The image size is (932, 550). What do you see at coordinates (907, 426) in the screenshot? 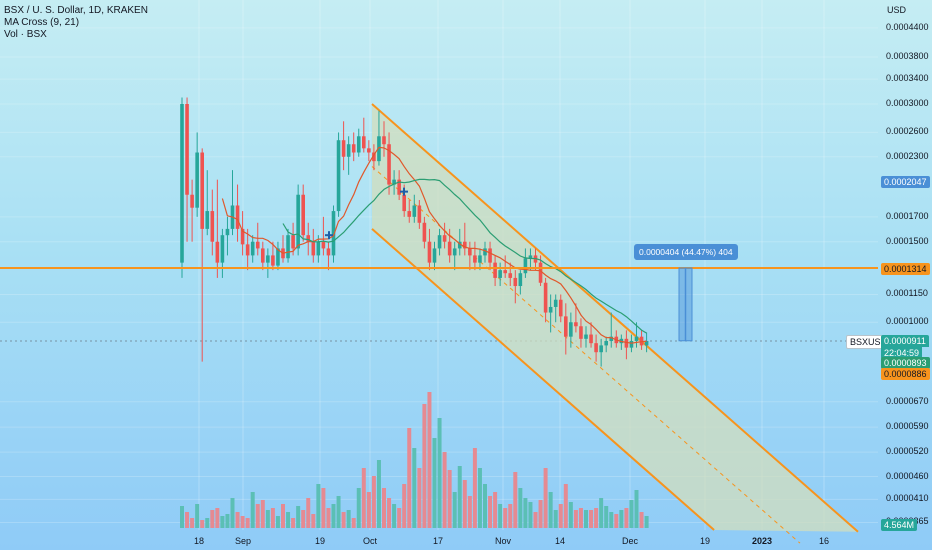
I see `price-tick-label: 0.0000590` at bounding box center [907, 426].